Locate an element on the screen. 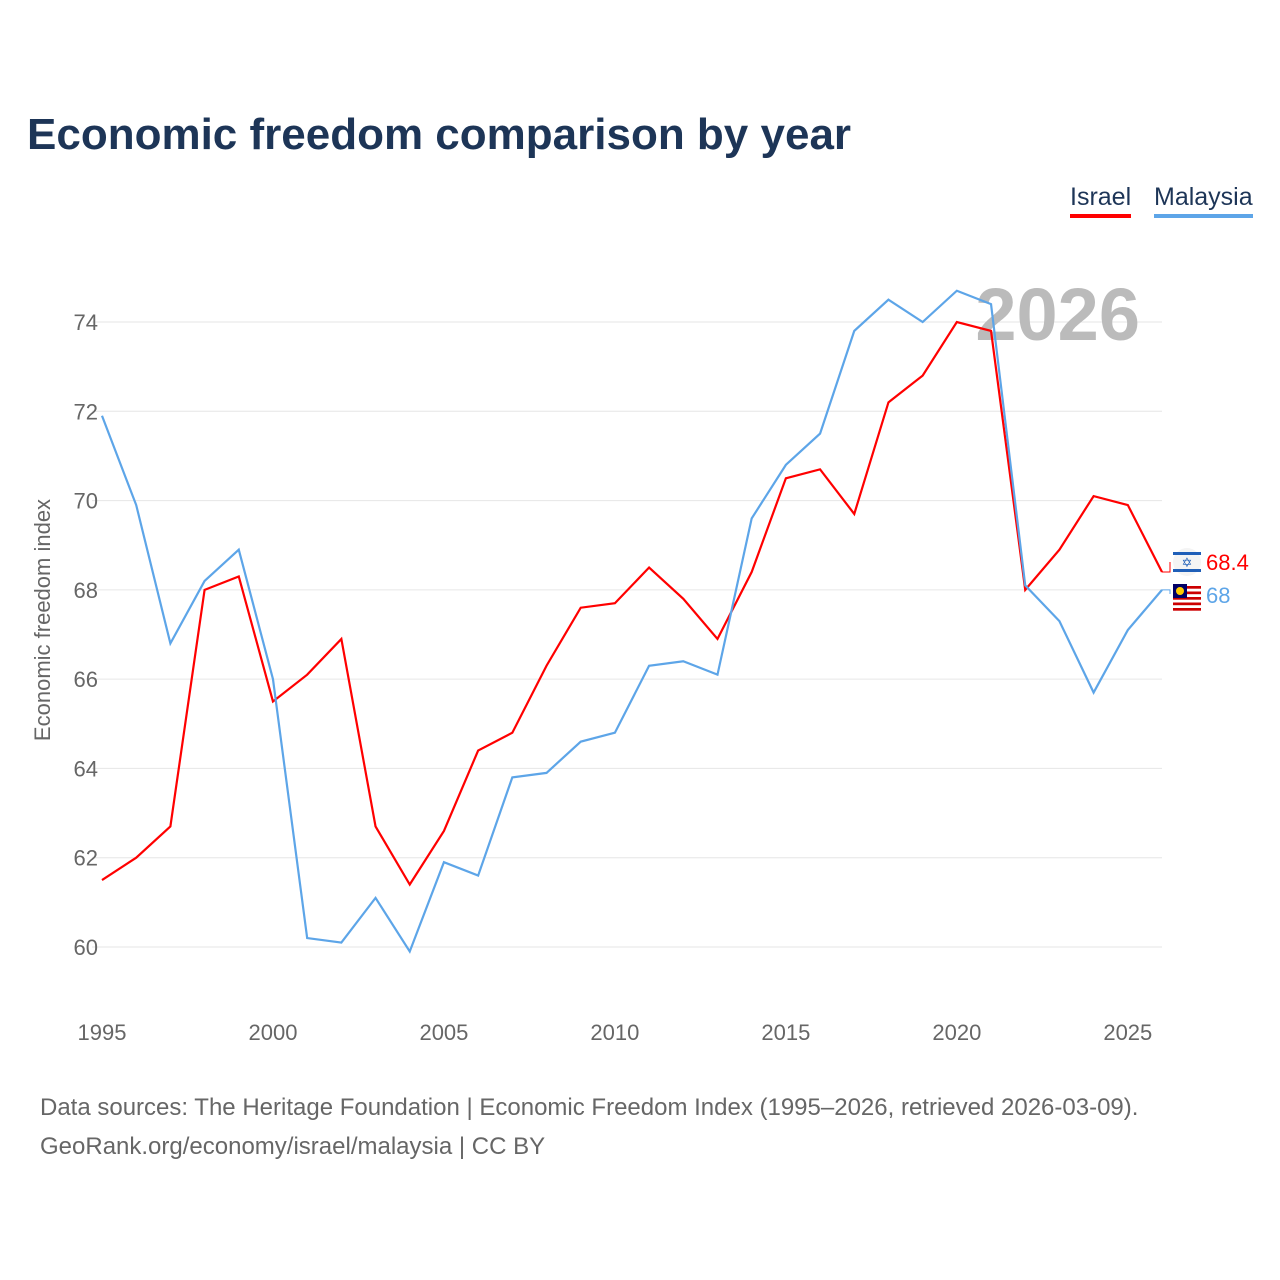 Image resolution: width=1280 pixels, height=1280 pixels. y-tick-label: 62 is located at coordinates (86, 858).